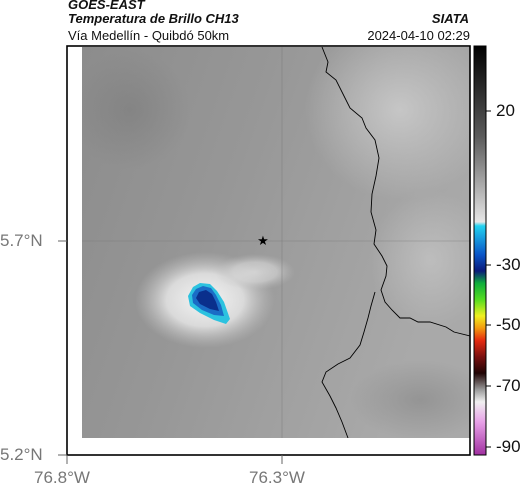 Image resolution: width=526 pixels, height=491 pixels. What do you see at coordinates (420, 260) in the screenshot?
I see `cloud-region-e` at bounding box center [420, 260].